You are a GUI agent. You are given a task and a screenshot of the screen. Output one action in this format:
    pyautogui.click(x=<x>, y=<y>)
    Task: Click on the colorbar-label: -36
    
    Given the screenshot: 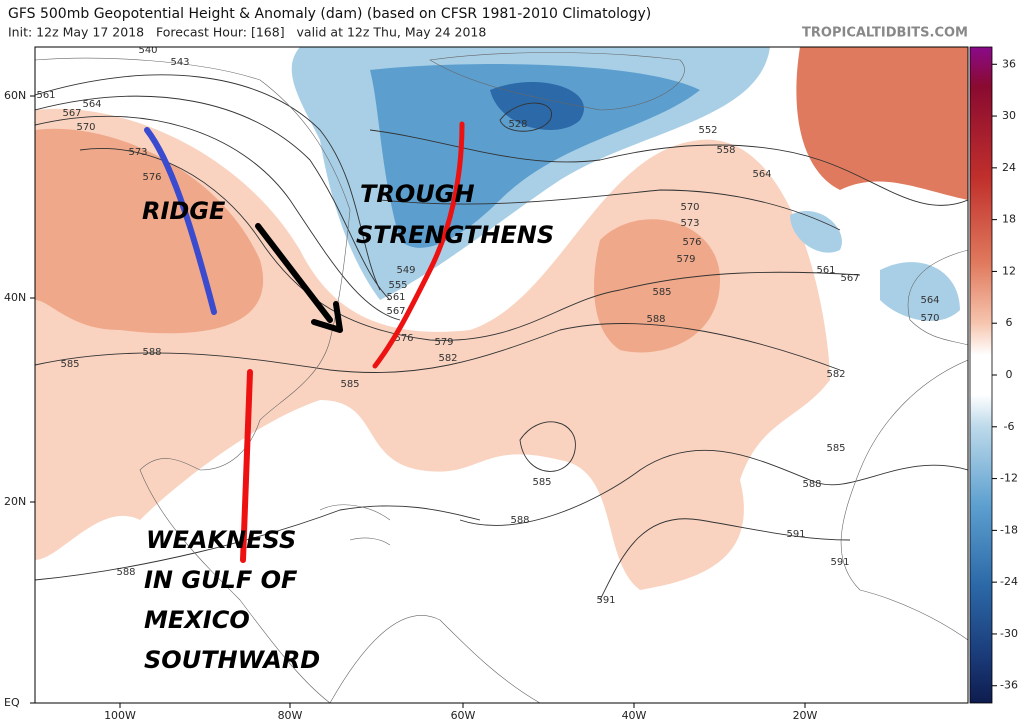 What is the action you would take?
    pyautogui.click(x=1009, y=685)
    